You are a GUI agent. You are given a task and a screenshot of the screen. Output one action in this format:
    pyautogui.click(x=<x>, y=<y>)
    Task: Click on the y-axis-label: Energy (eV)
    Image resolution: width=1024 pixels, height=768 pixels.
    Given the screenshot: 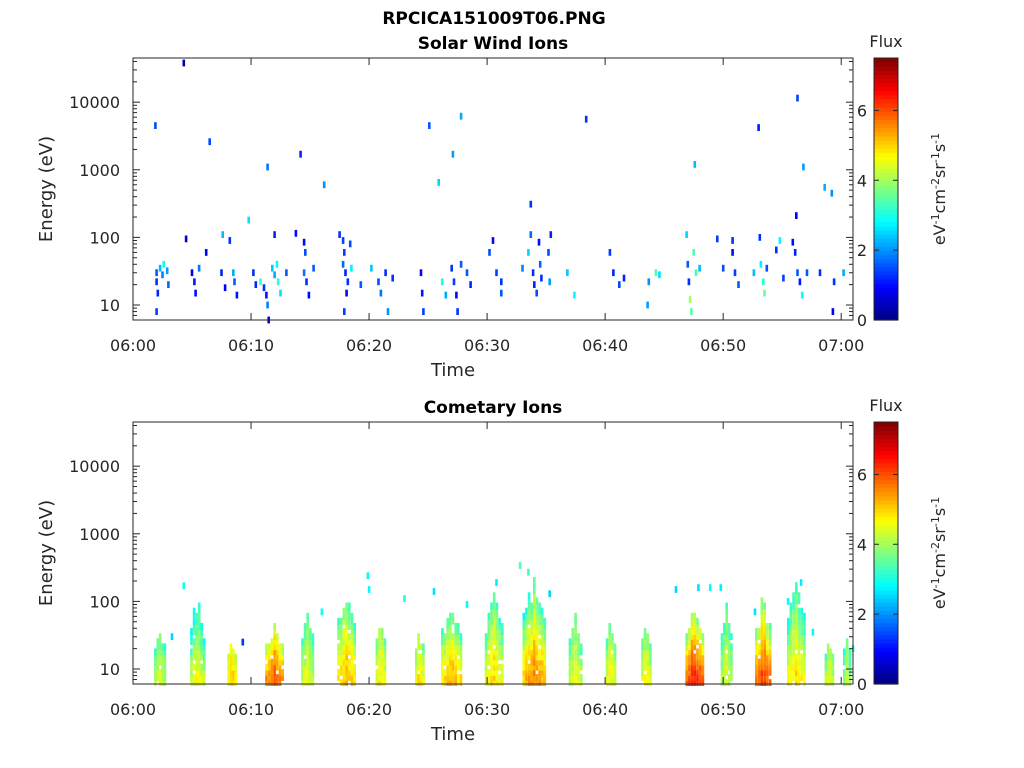 What is the action you would take?
    pyautogui.click(x=46, y=189)
    